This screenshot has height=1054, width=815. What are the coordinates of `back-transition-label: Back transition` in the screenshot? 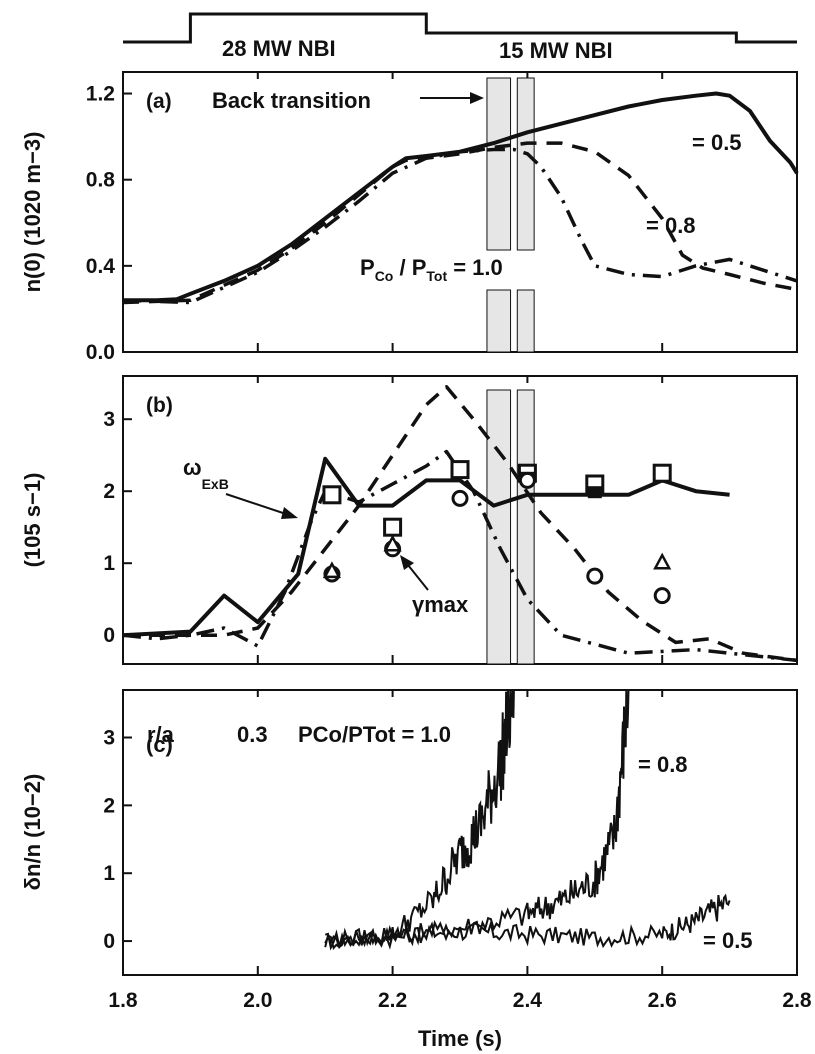 It's located at (291, 100).